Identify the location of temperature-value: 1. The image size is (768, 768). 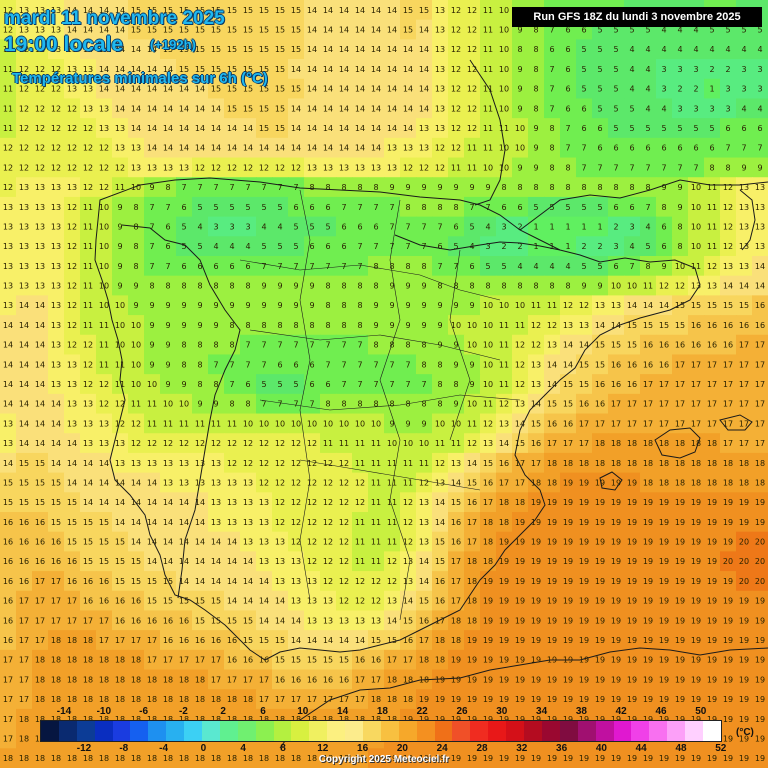
(599, 226).